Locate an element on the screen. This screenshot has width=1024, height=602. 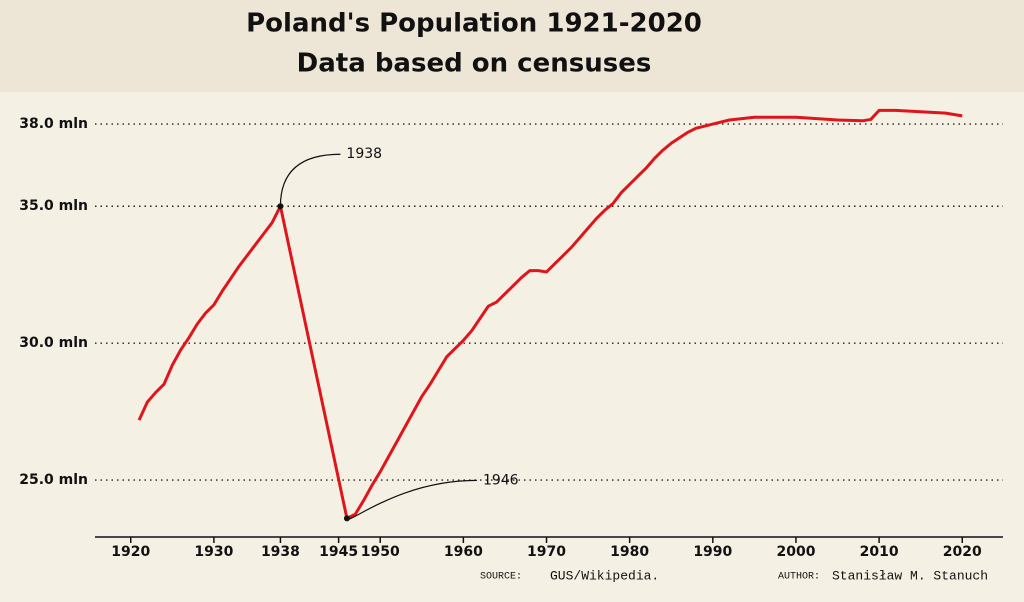
annotation-label: 1938 is located at coordinates (364, 154).